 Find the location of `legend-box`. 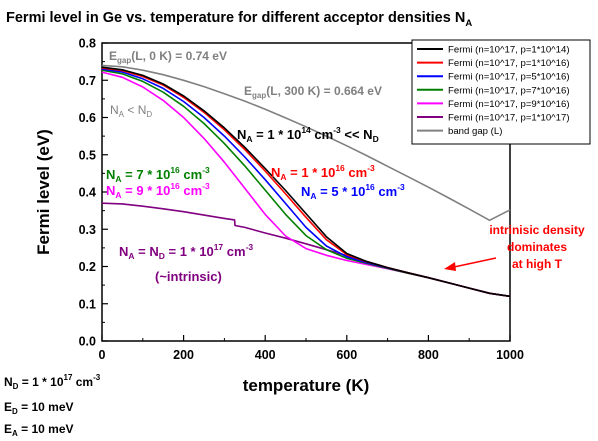

legend-box is located at coordinates (501, 92).